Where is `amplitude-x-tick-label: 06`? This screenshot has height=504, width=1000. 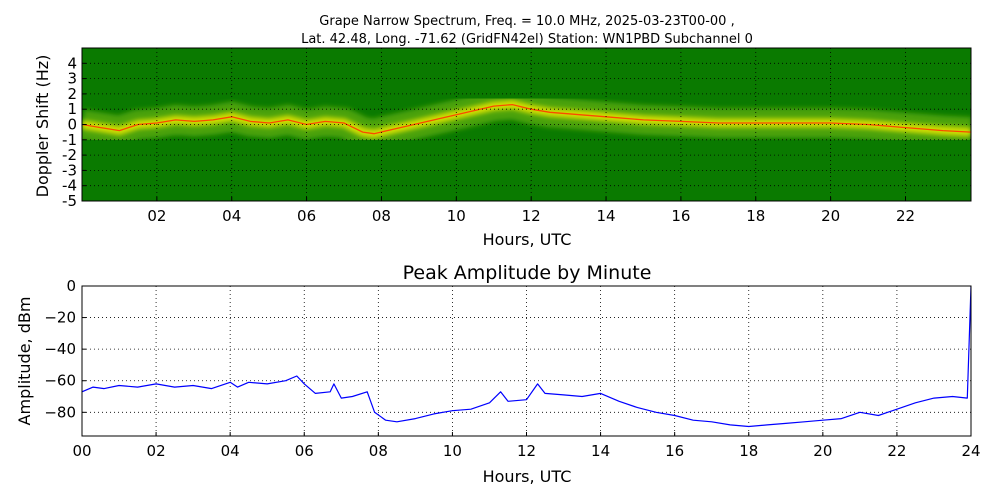 amplitude-x-tick-label: 06 is located at coordinates (304, 451).